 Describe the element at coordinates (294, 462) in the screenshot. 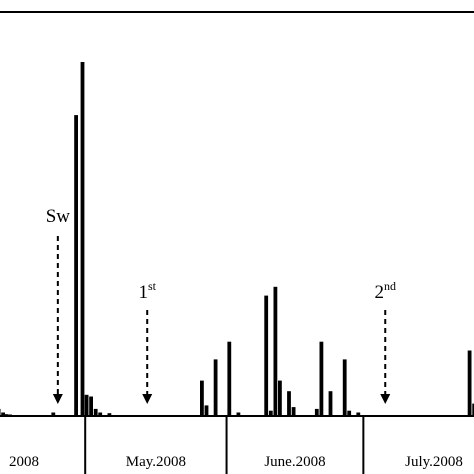

I see `month-label-2: June.2008` at that location.